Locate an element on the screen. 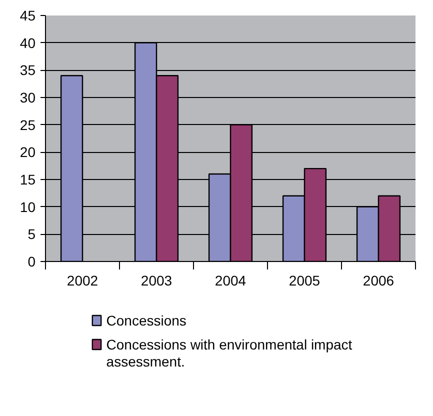  x-tick-label: 2004 is located at coordinates (230, 280).